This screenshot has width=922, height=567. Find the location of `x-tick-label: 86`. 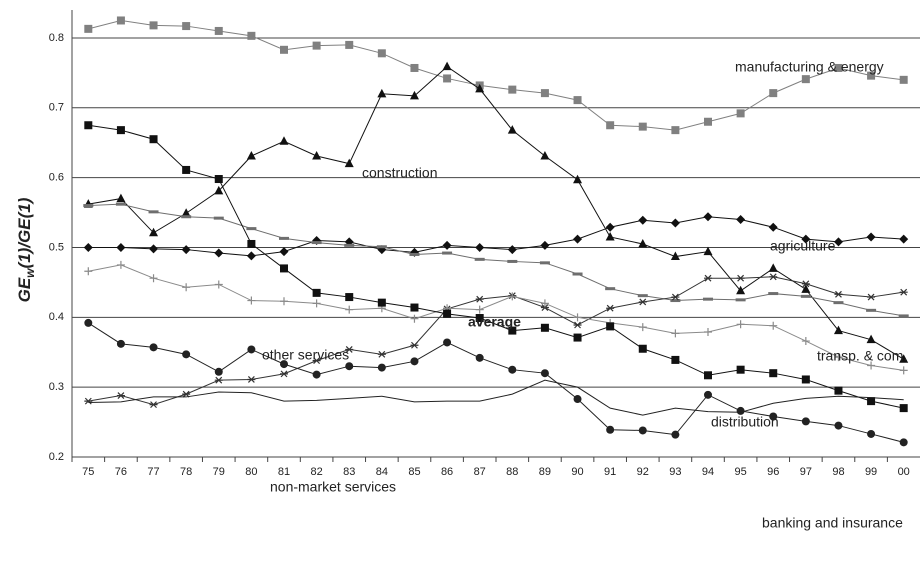

x-tick-label: 86 is located at coordinates (447, 472).